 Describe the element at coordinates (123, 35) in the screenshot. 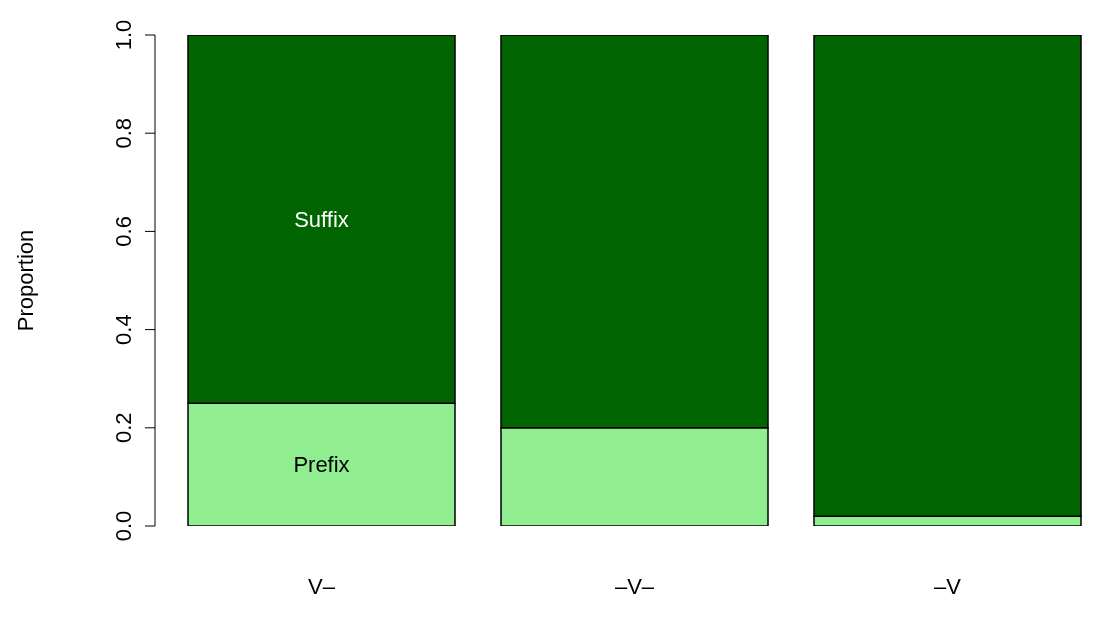

I see `y-tick-label: 1.0` at that location.